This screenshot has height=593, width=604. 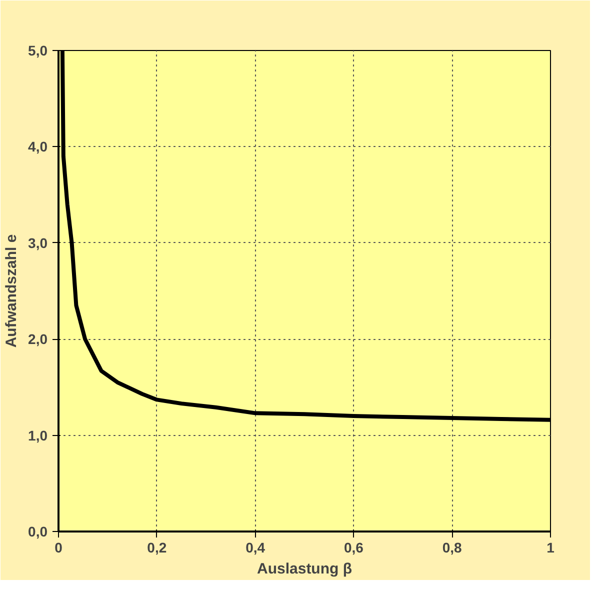 I want to click on x-tick-label: 0, so click(x=58, y=548).